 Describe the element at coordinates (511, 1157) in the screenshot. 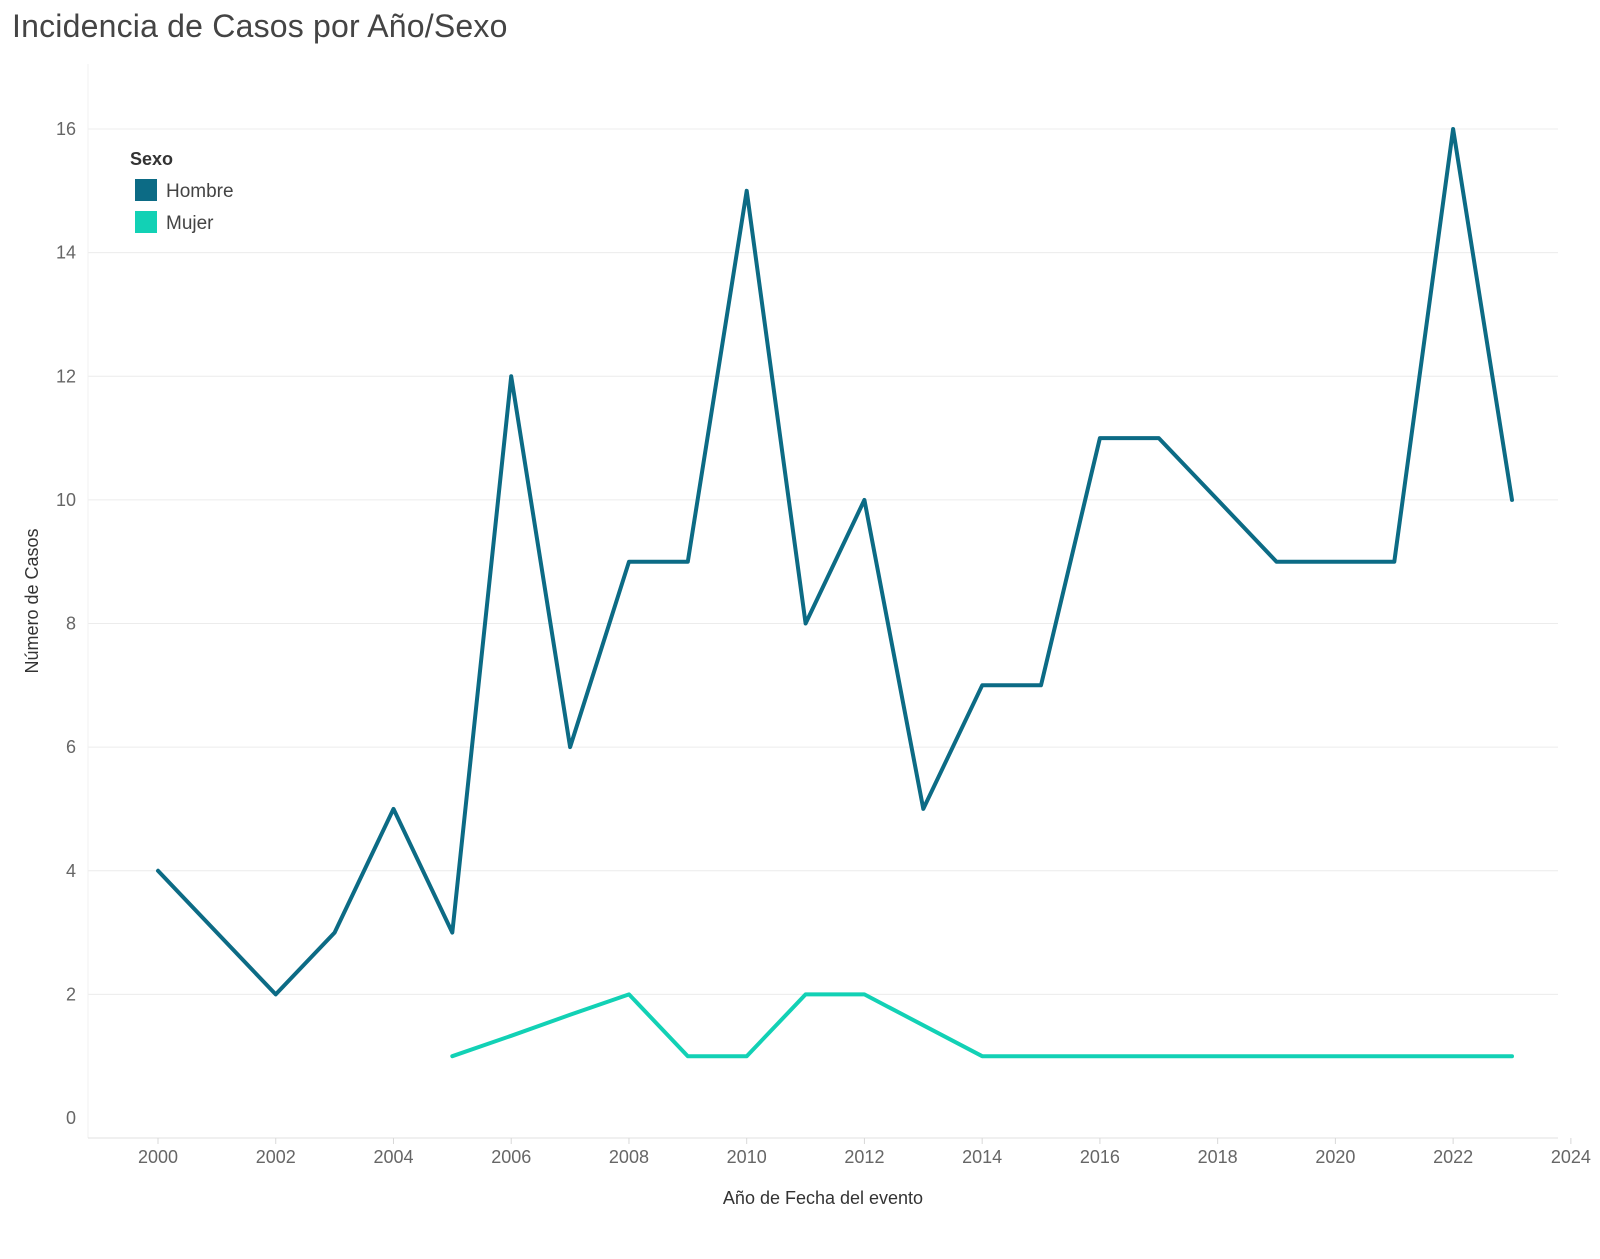

I see `x-tick-label: 2006` at that location.